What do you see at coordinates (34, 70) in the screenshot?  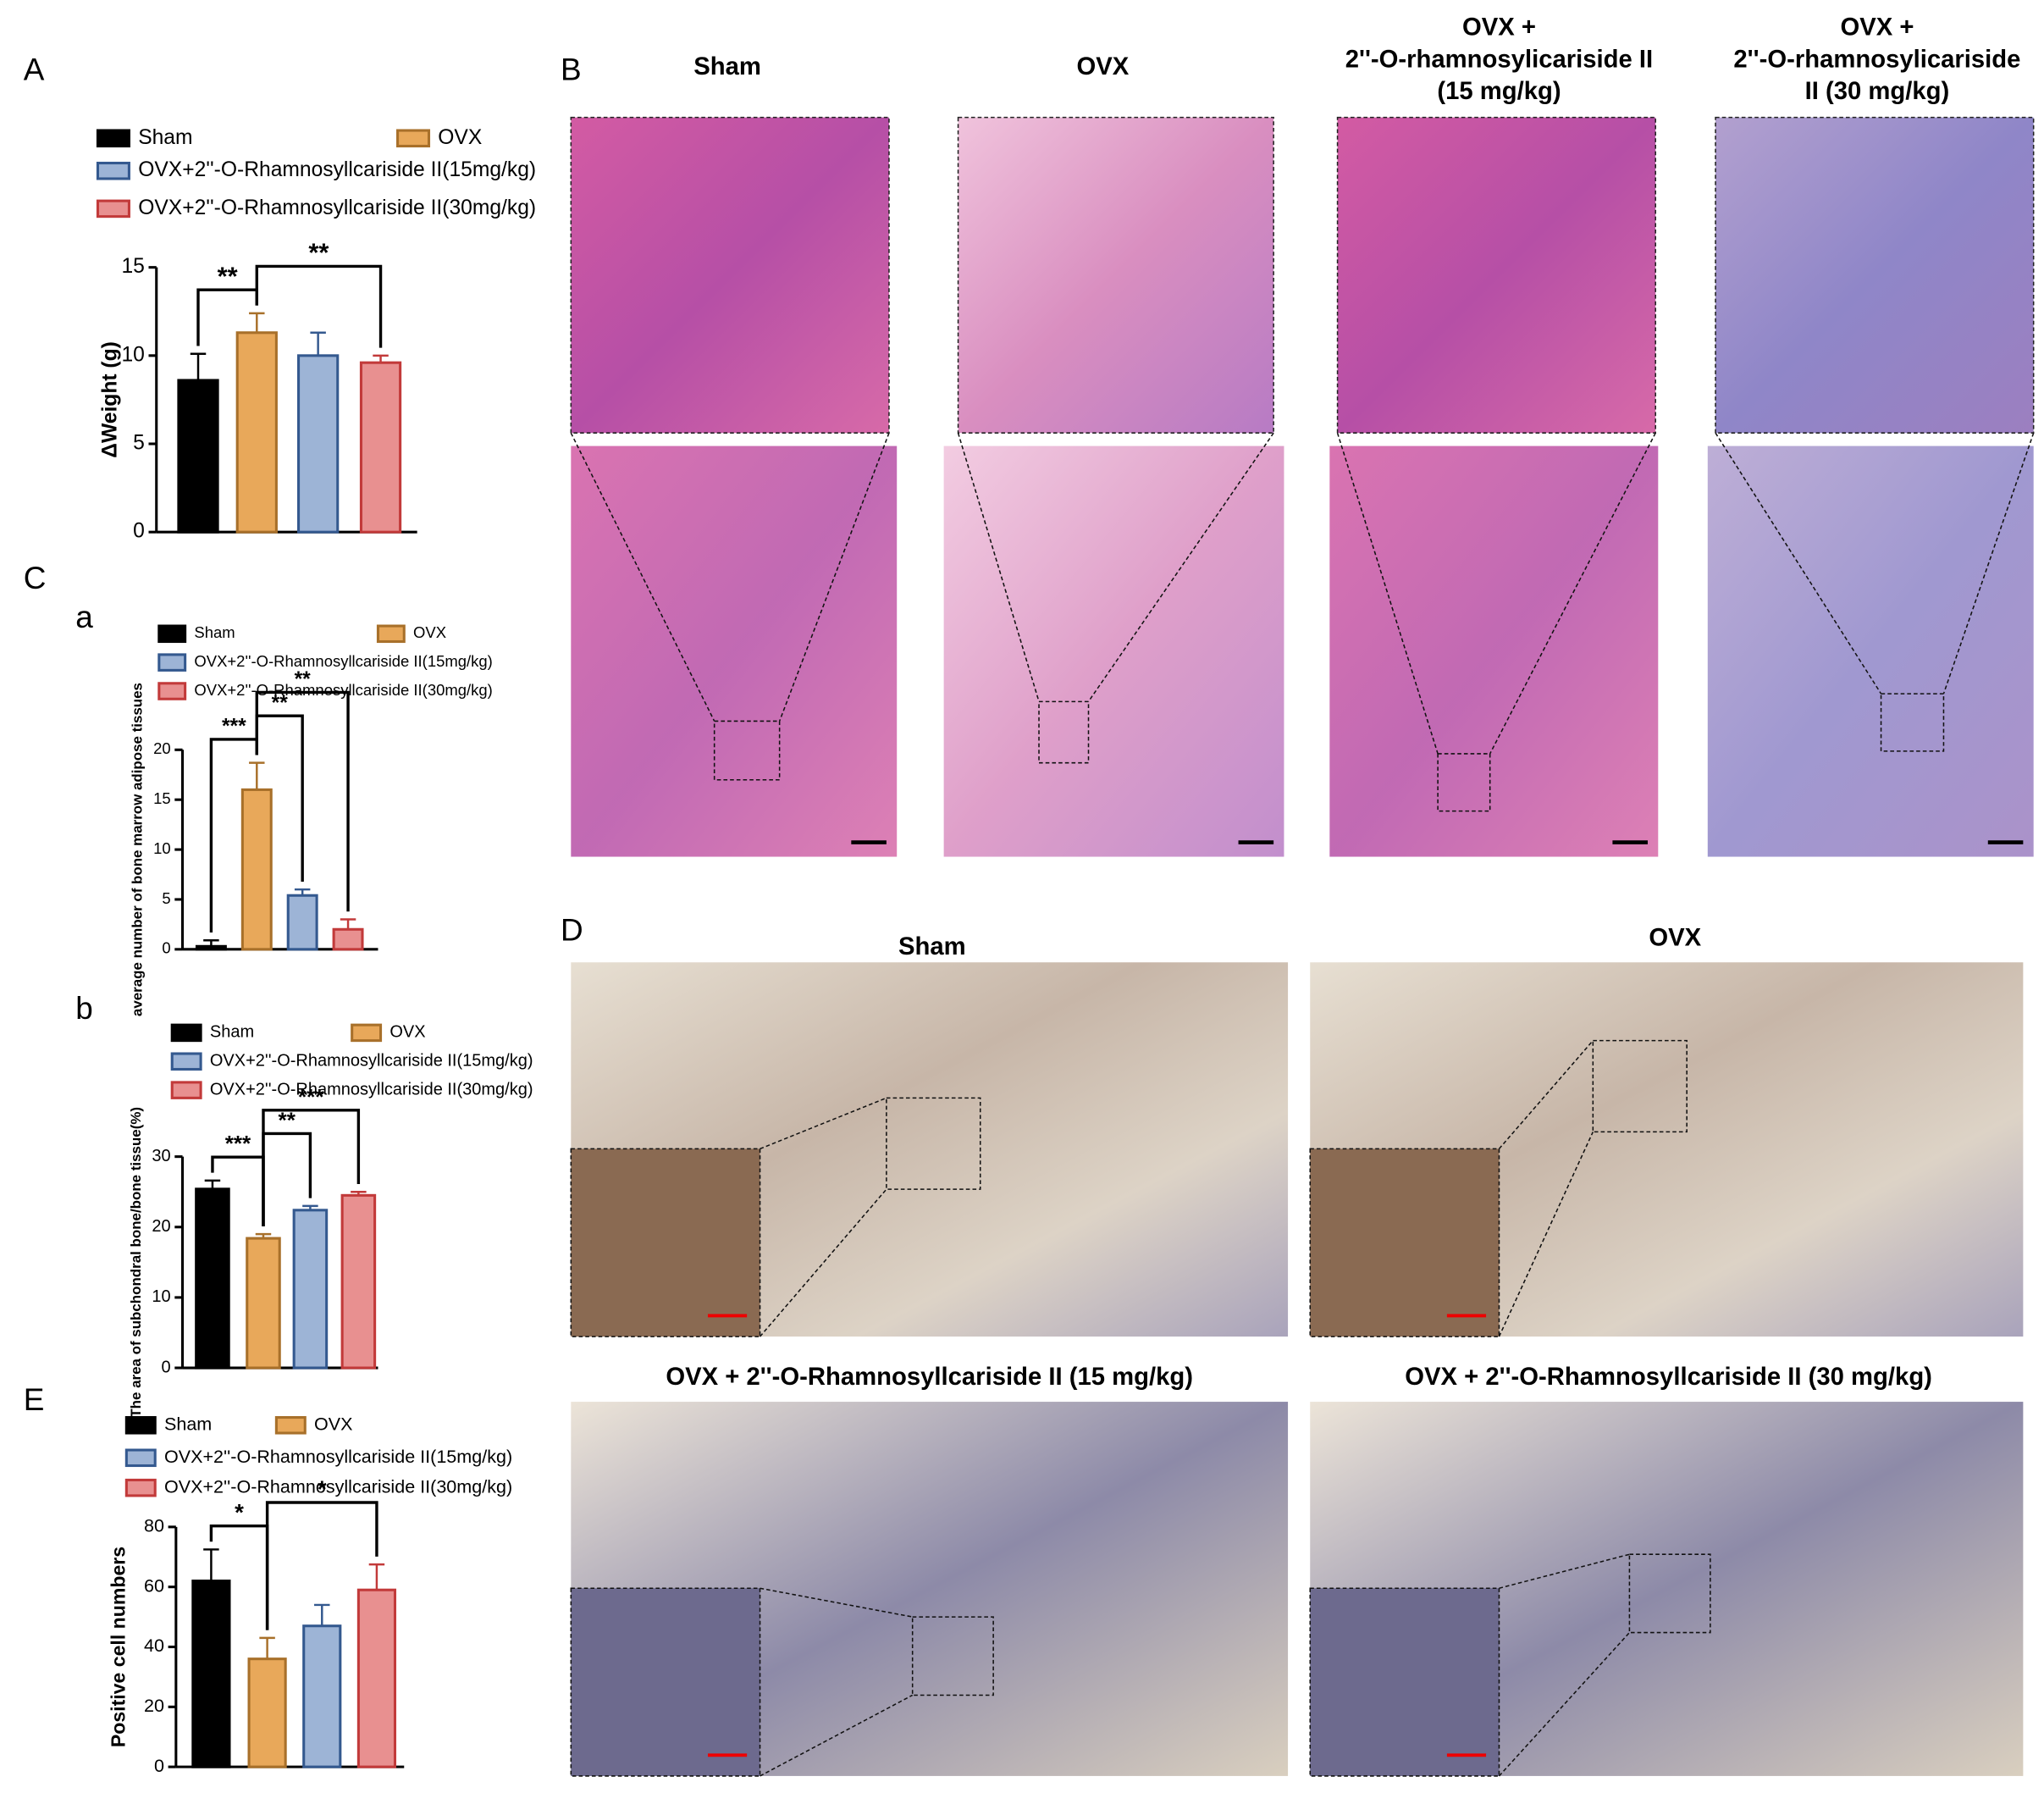 I see `panel-label: A` at bounding box center [34, 70].